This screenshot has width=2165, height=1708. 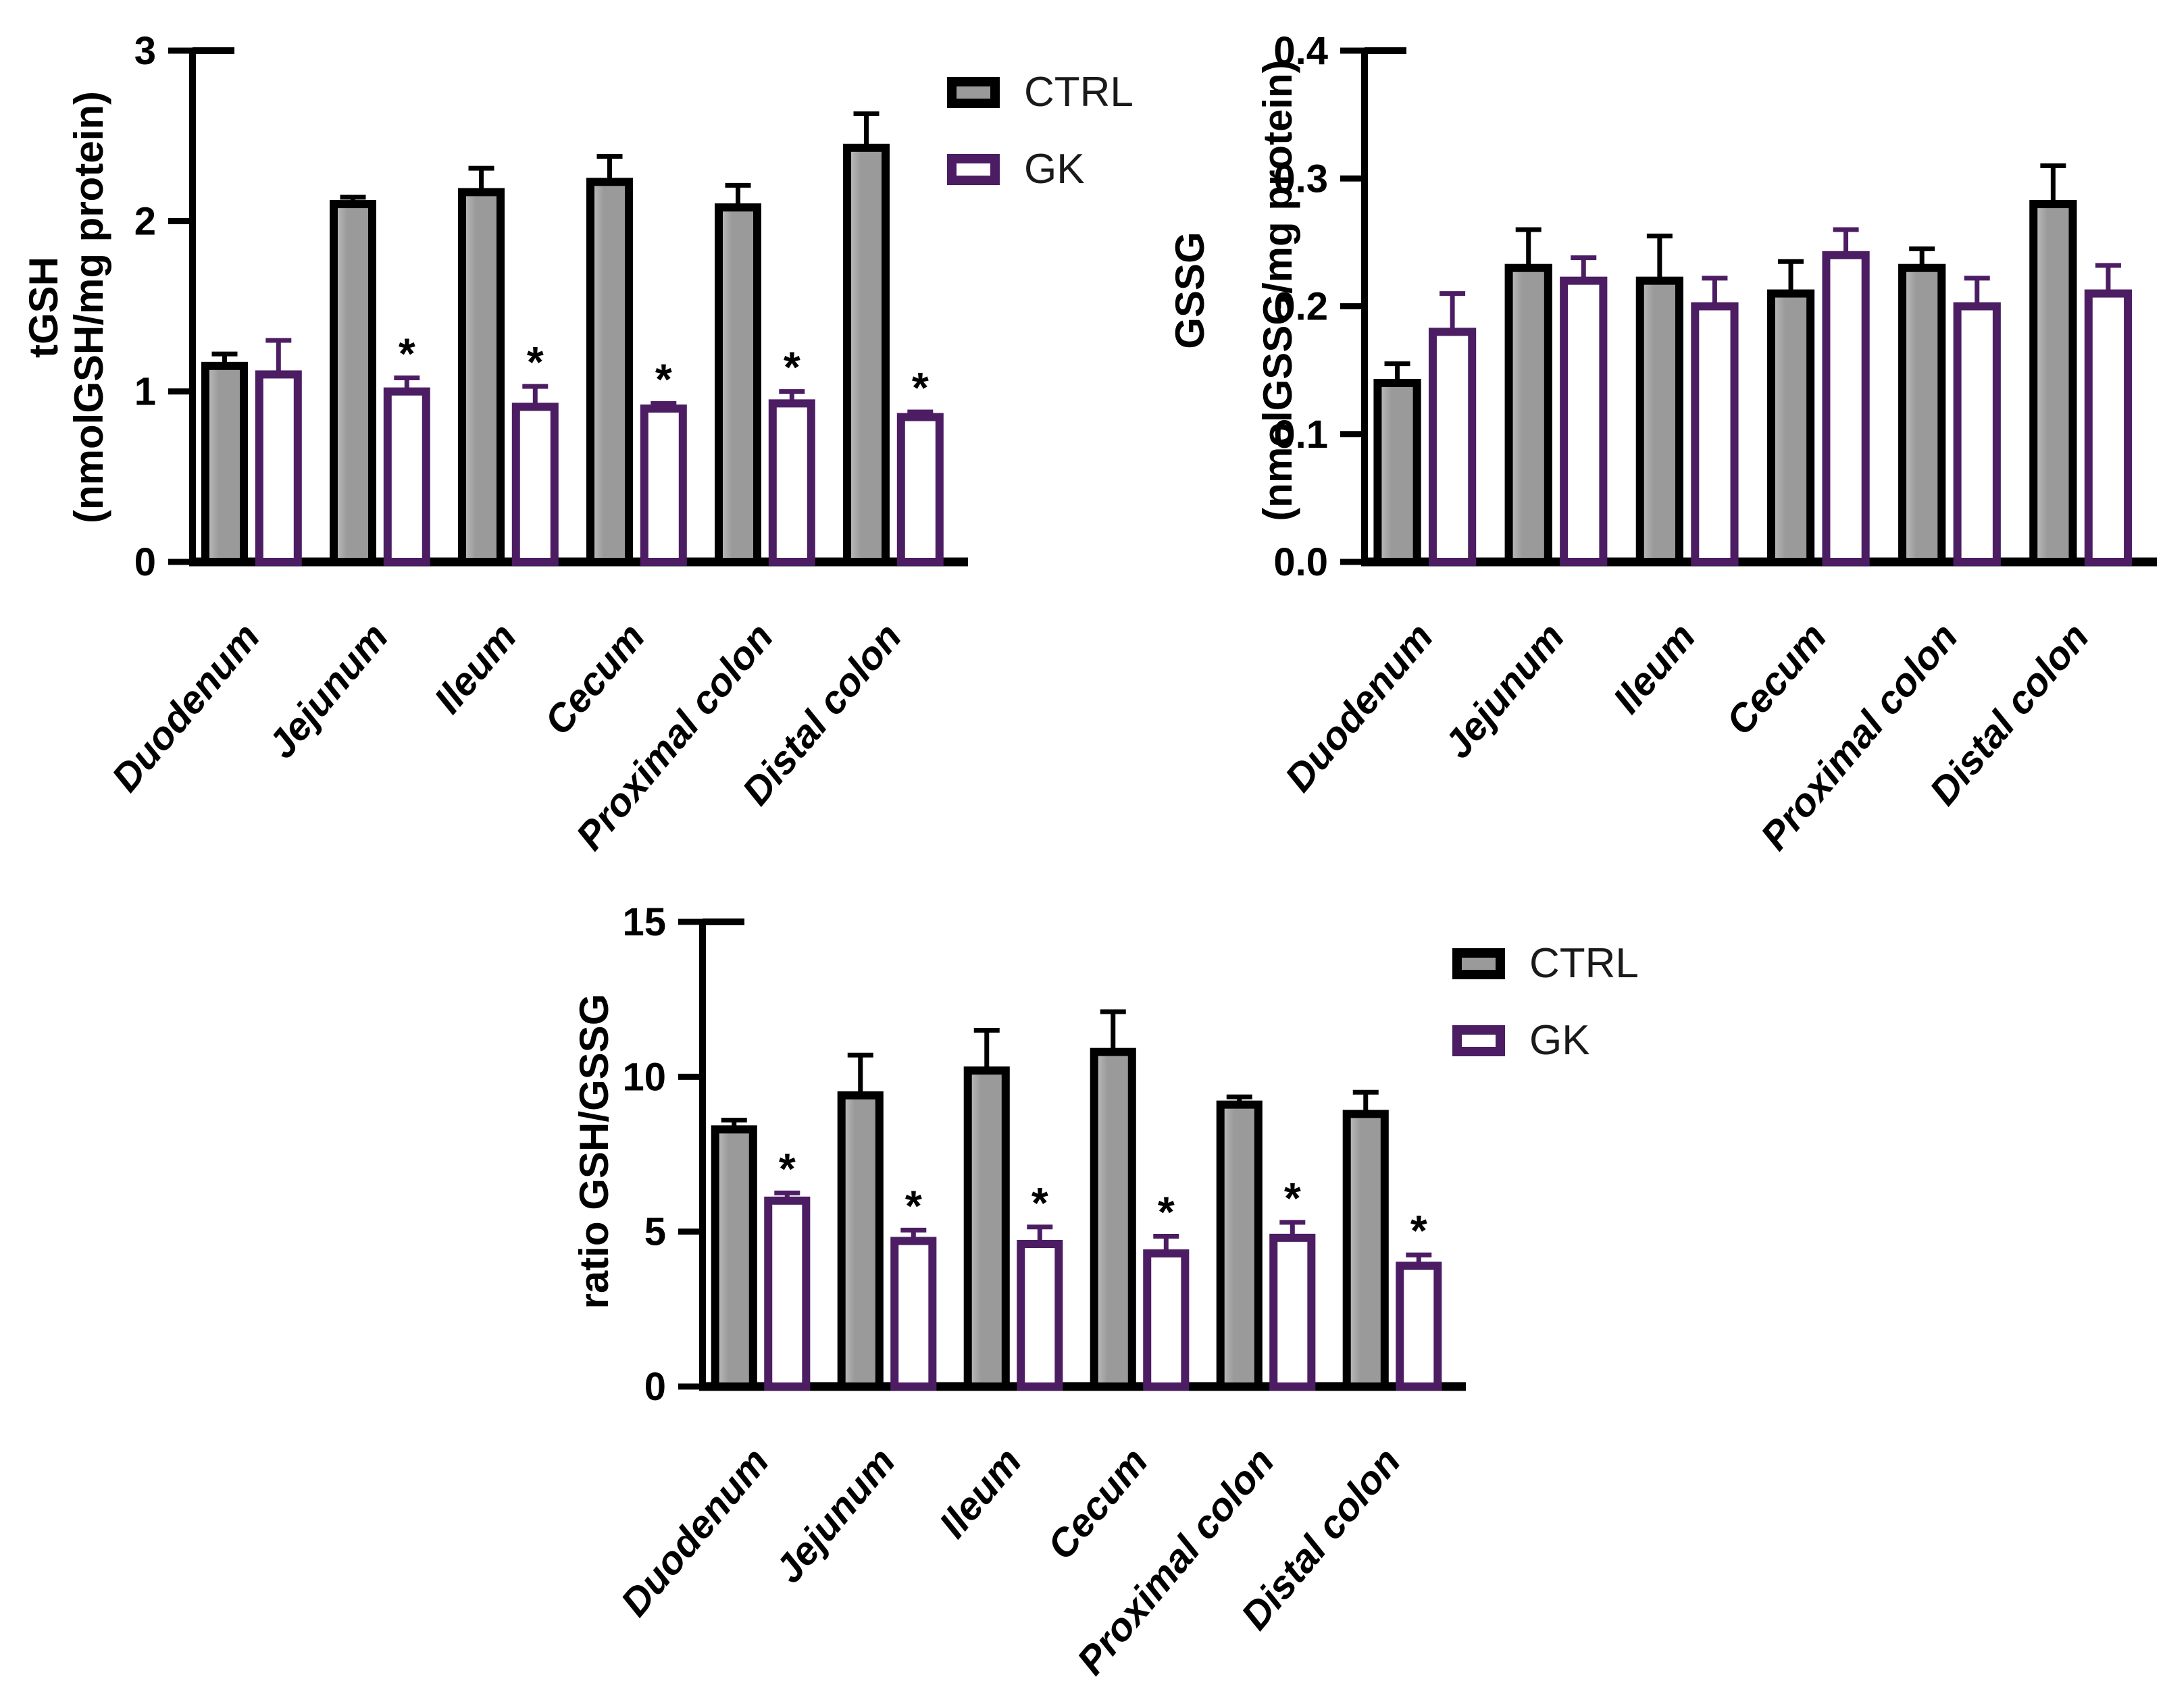 I want to click on category-label-ileum: Ileum, so click(x=980, y=1493).